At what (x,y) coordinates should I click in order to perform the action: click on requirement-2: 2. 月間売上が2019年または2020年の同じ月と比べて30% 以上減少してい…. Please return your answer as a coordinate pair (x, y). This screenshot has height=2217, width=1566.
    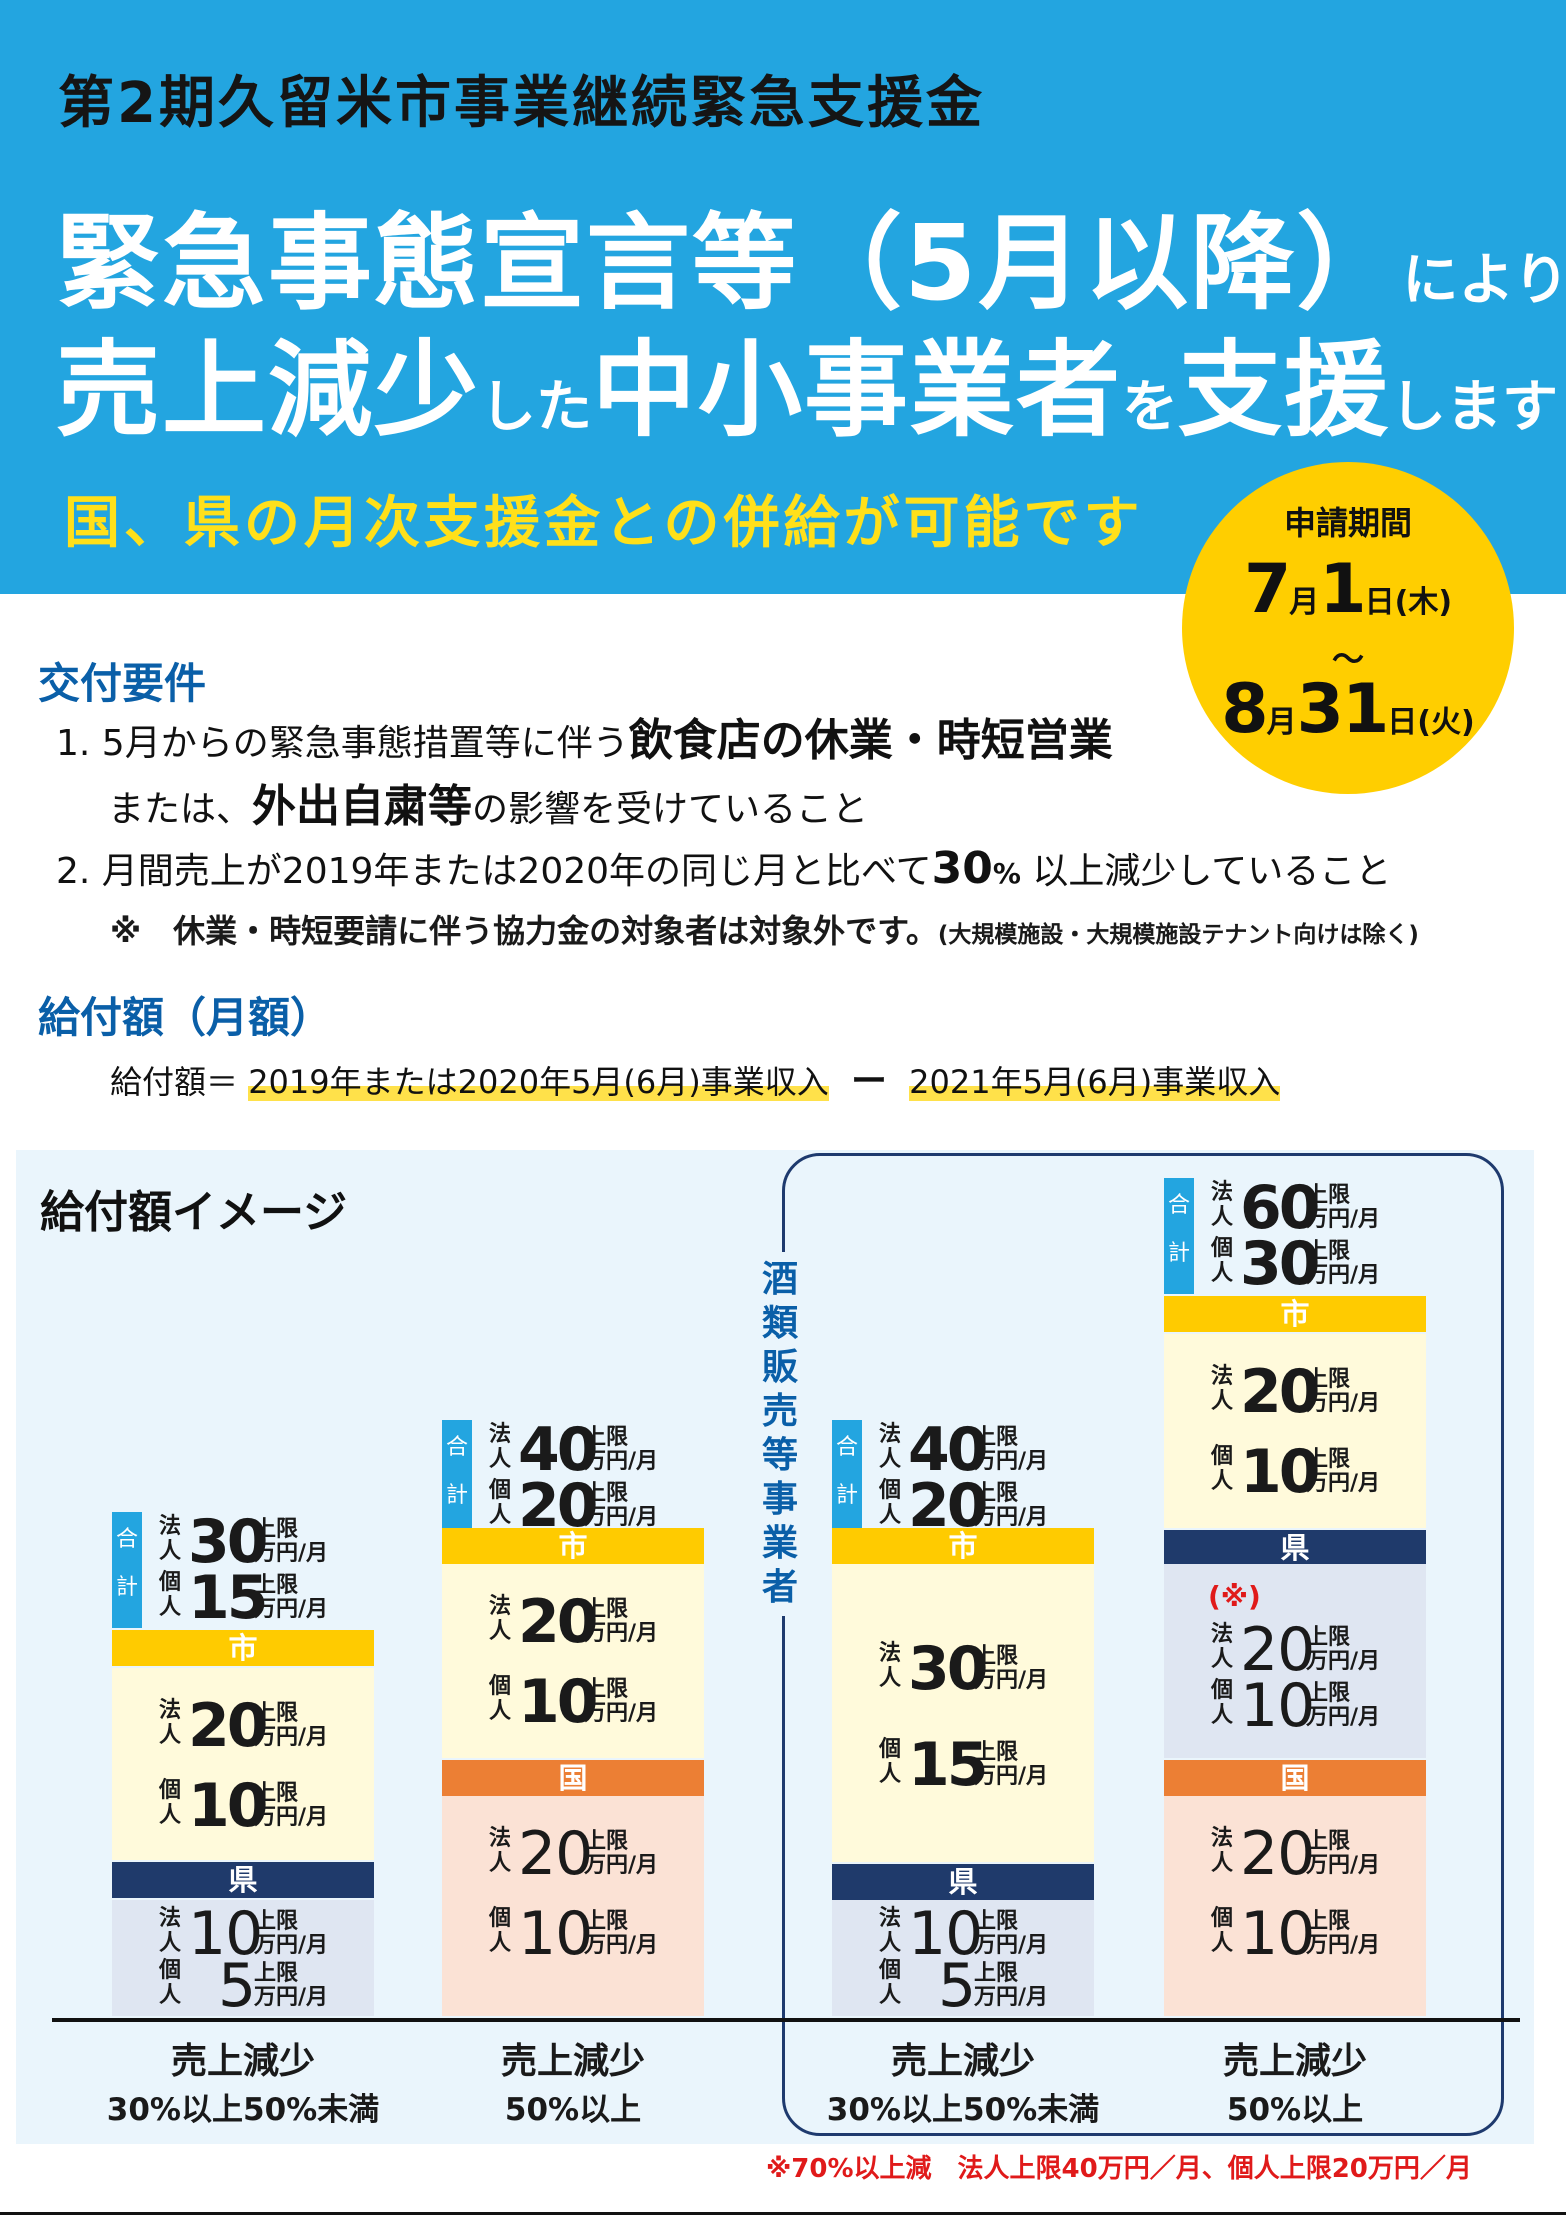
    Looking at the image, I should click on (724, 868).